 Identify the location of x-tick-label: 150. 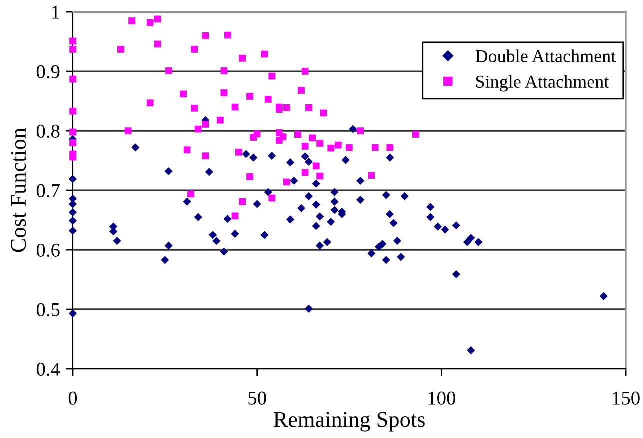
(626, 398).